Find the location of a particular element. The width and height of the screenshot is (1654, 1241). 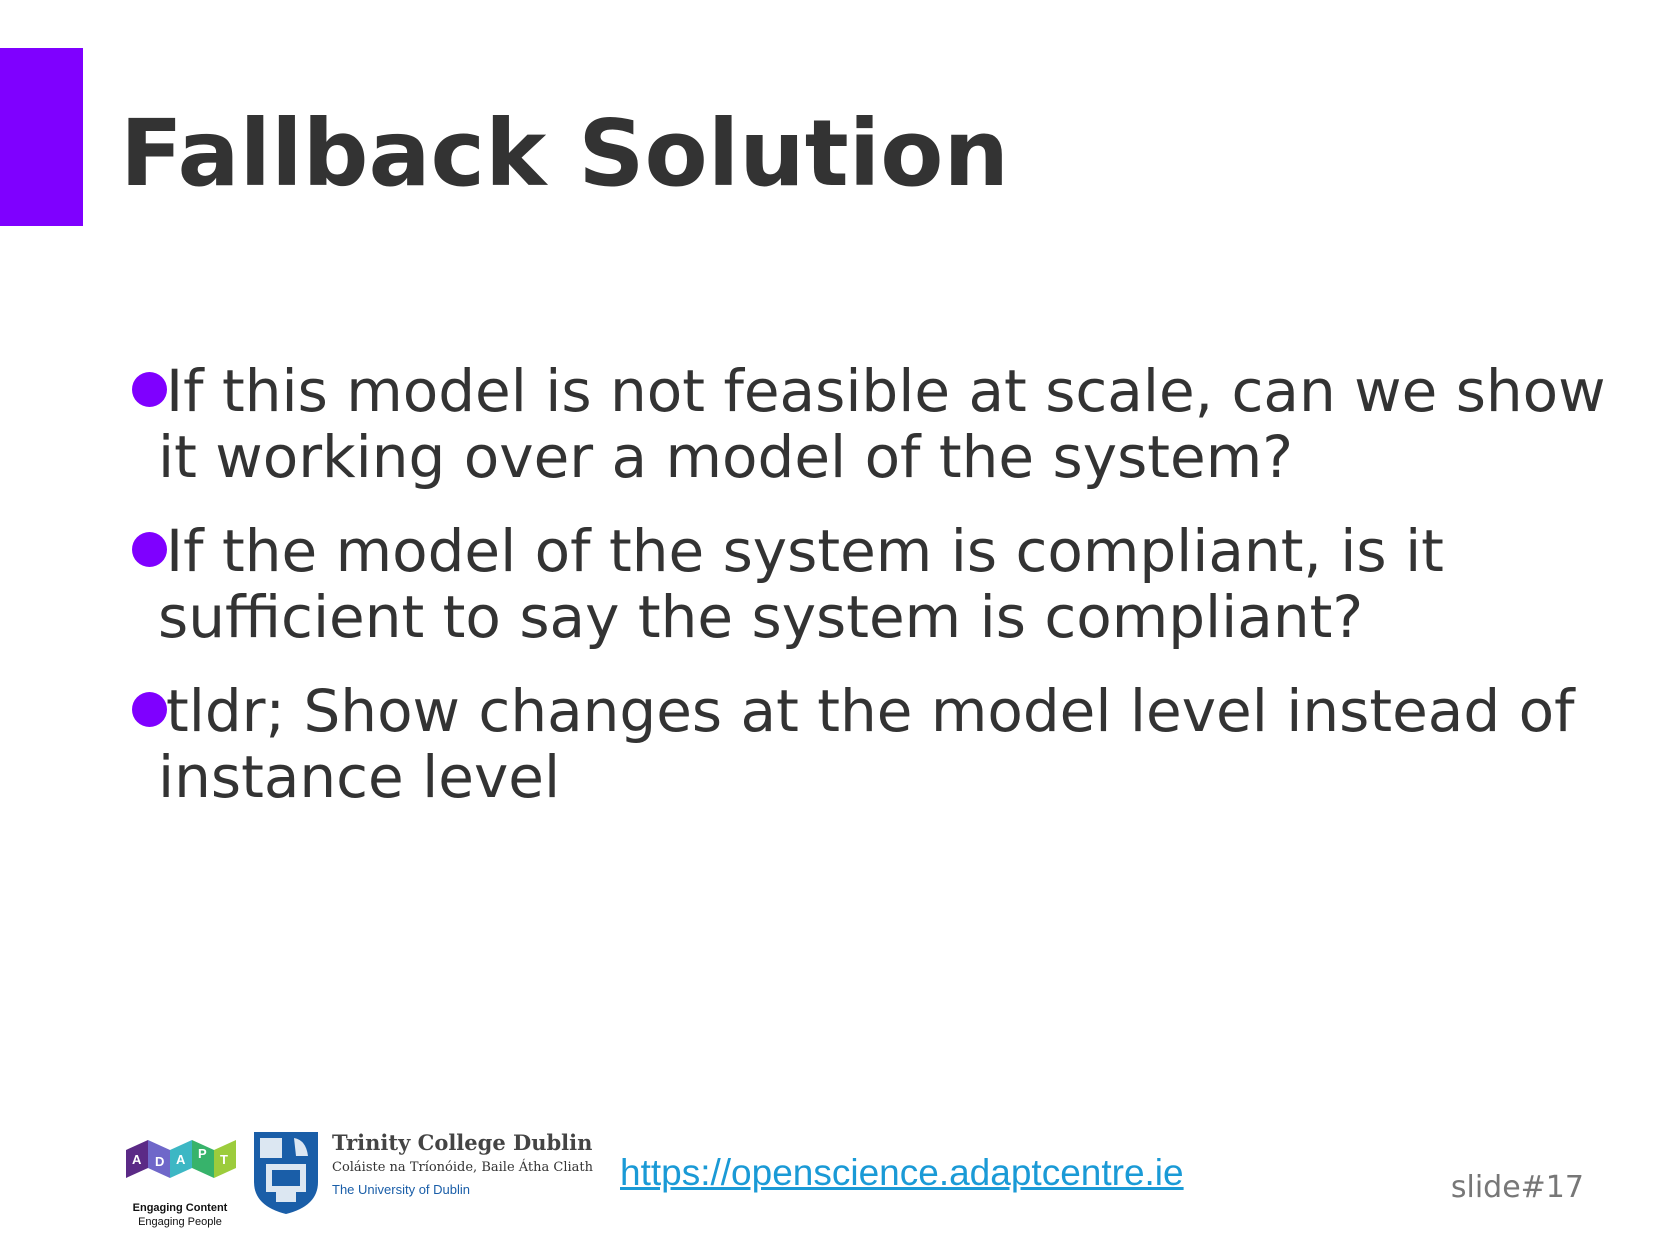

adapt-tagline-2: Engaging People is located at coordinates (180, 1222).